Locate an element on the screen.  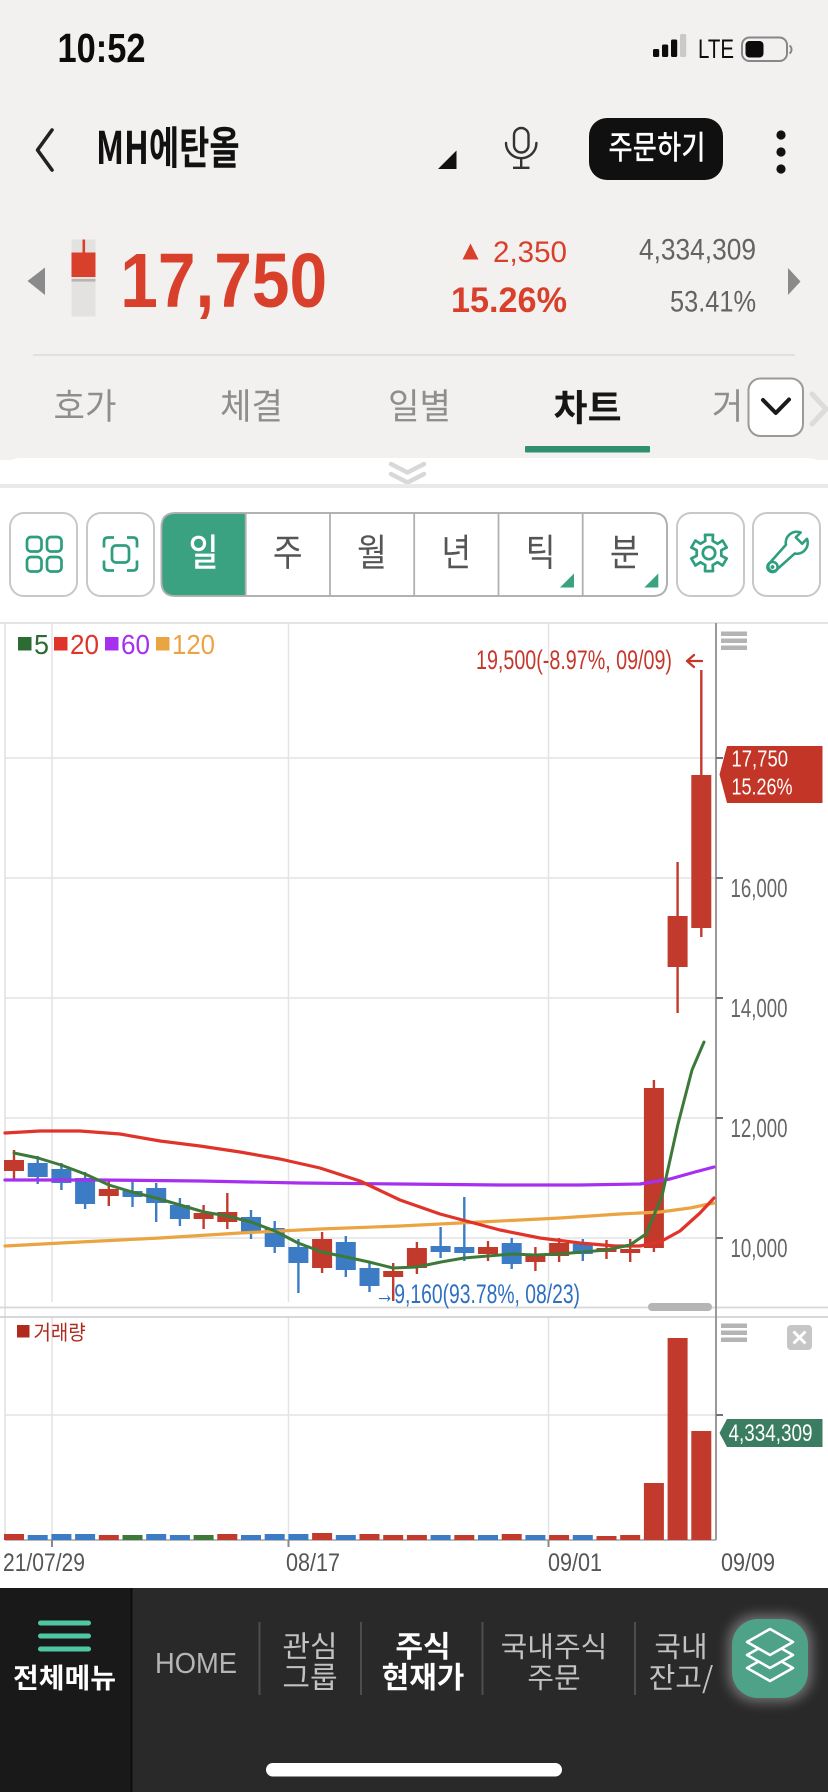
svg-text: 10:52 is located at coordinates (102, 48).